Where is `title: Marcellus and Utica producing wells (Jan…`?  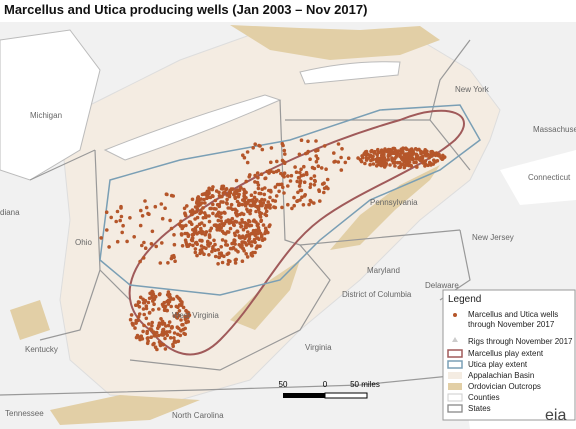
title: Marcellus and Utica producing wells (Jan… is located at coordinates (185, 9).